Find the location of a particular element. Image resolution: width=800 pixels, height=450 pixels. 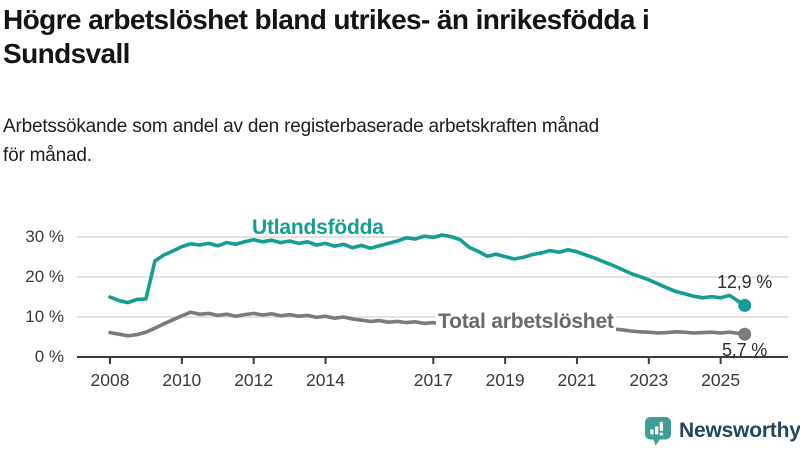

series-label-utlandsfodda: Utlandsfödda is located at coordinates (318, 227).